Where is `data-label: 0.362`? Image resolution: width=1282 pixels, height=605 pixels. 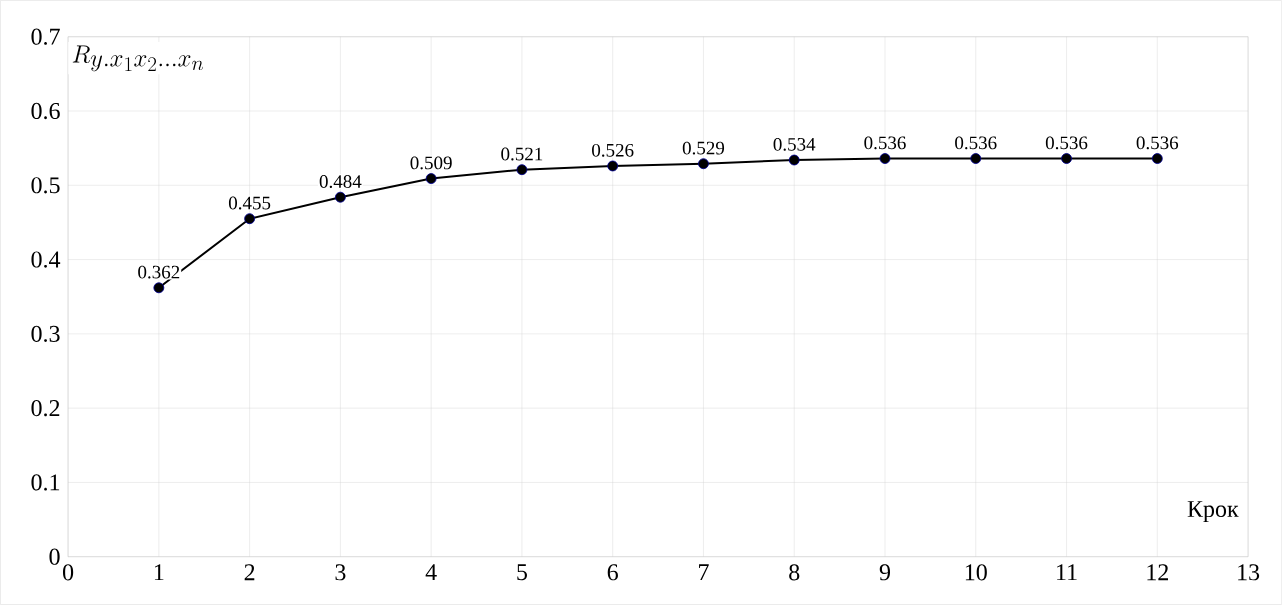
data-label: 0.362 is located at coordinates (159, 272).